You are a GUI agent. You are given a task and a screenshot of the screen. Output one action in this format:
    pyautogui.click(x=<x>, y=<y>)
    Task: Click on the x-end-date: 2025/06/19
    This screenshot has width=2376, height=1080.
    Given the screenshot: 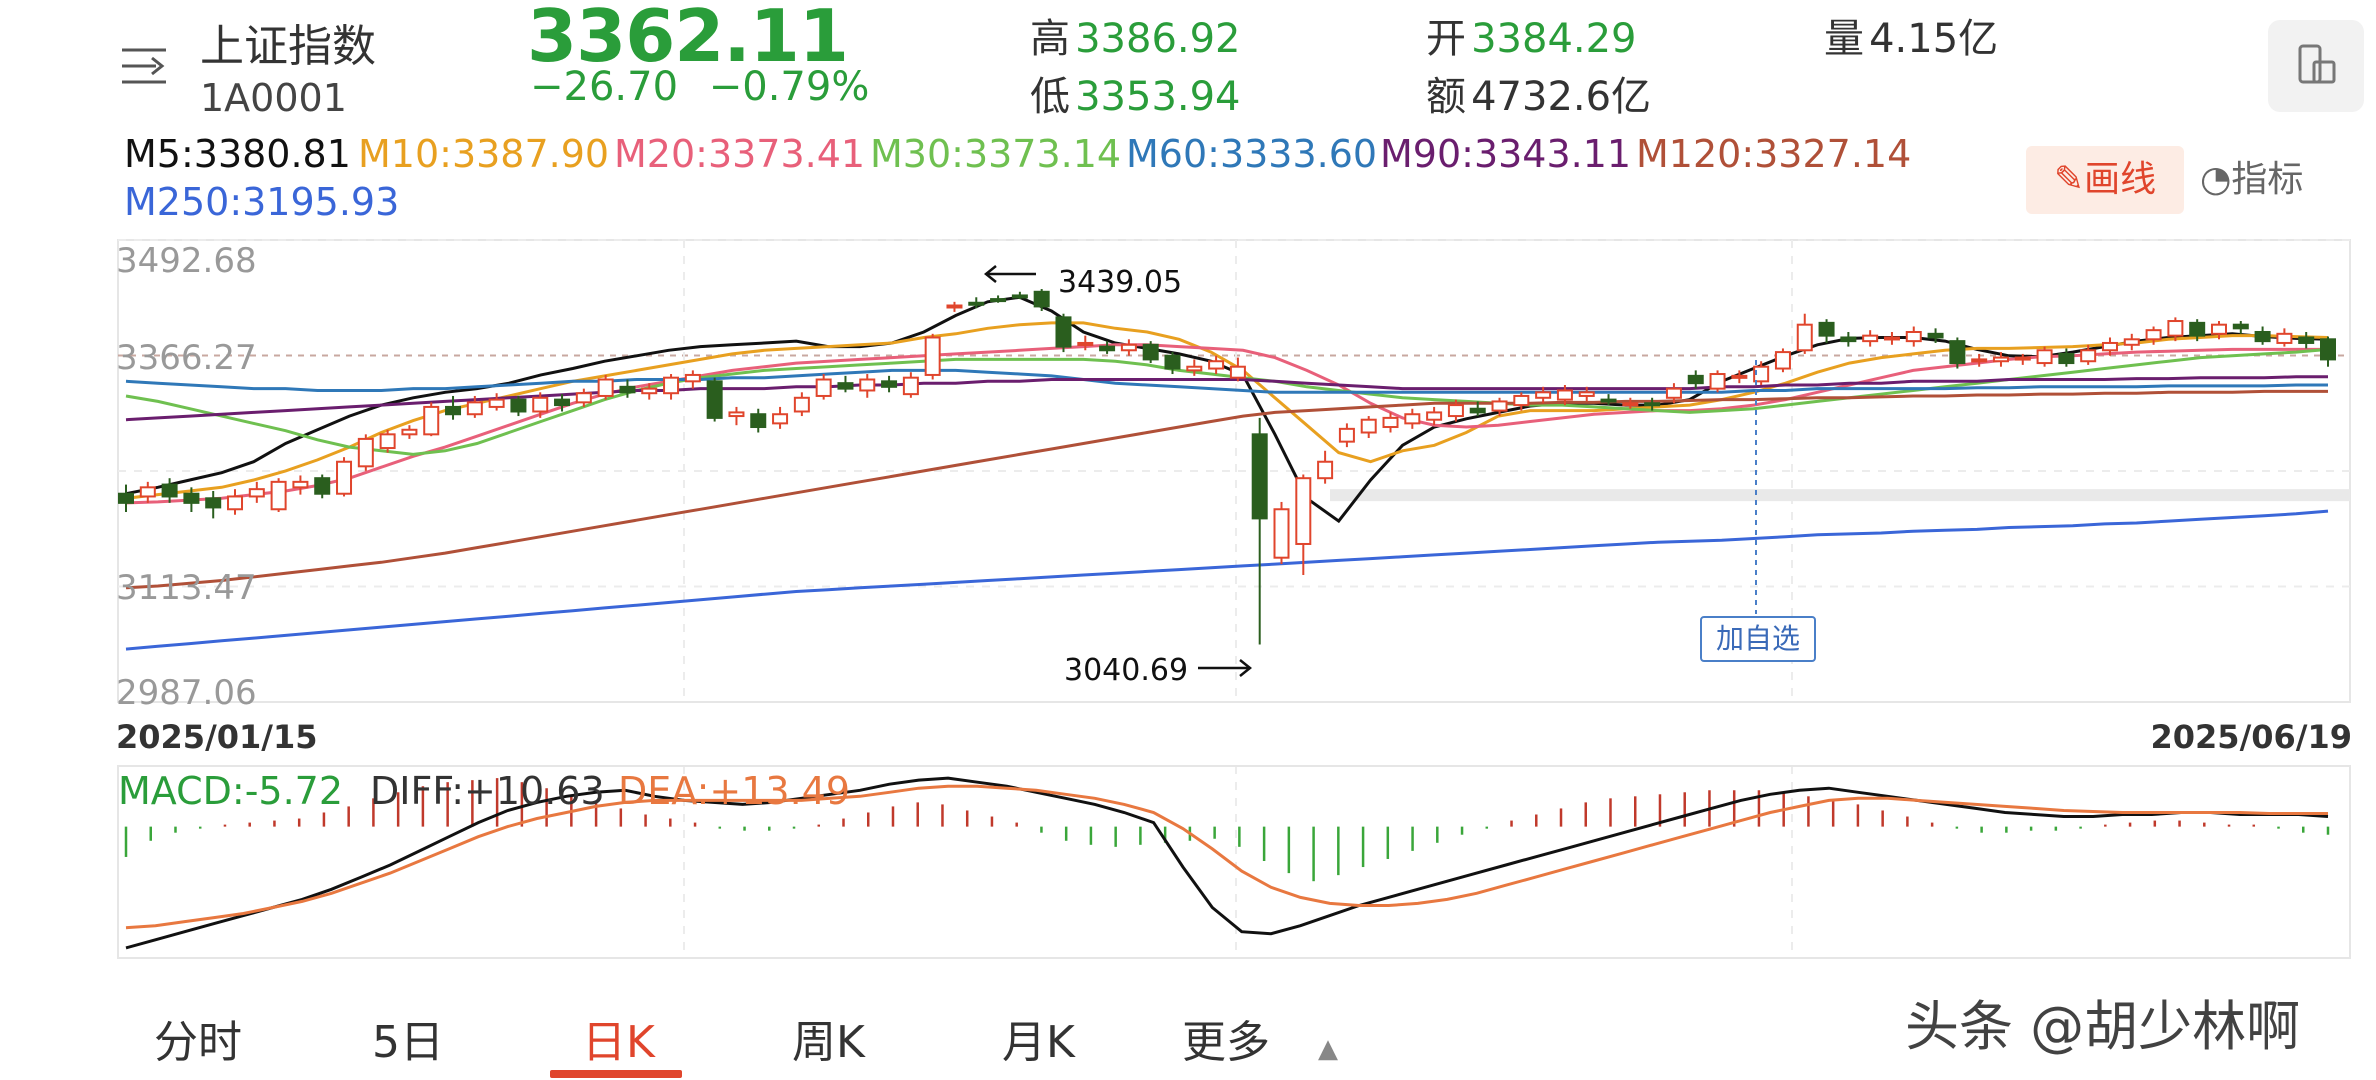 What is the action you would take?
    pyautogui.click(x=2252, y=737)
    